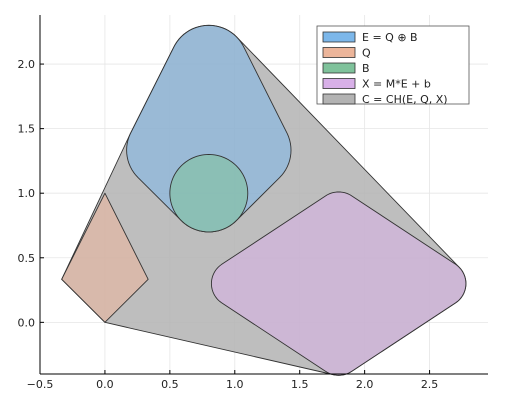 Image resolution: width=512 pixels, height=403 pixels. Describe the element at coordinates (430, 384) in the screenshot. I see `x-tick-label: 2.5` at that location.